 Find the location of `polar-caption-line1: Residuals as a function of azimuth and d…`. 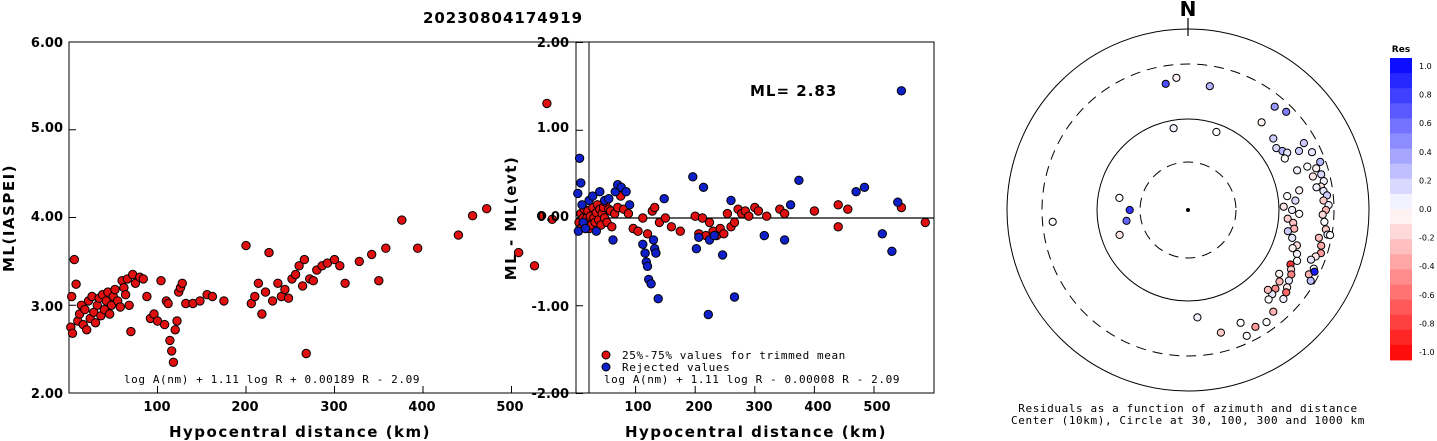

polar-caption-line1: Residuals as a function of azimuth and d… is located at coordinates (1187, 408).